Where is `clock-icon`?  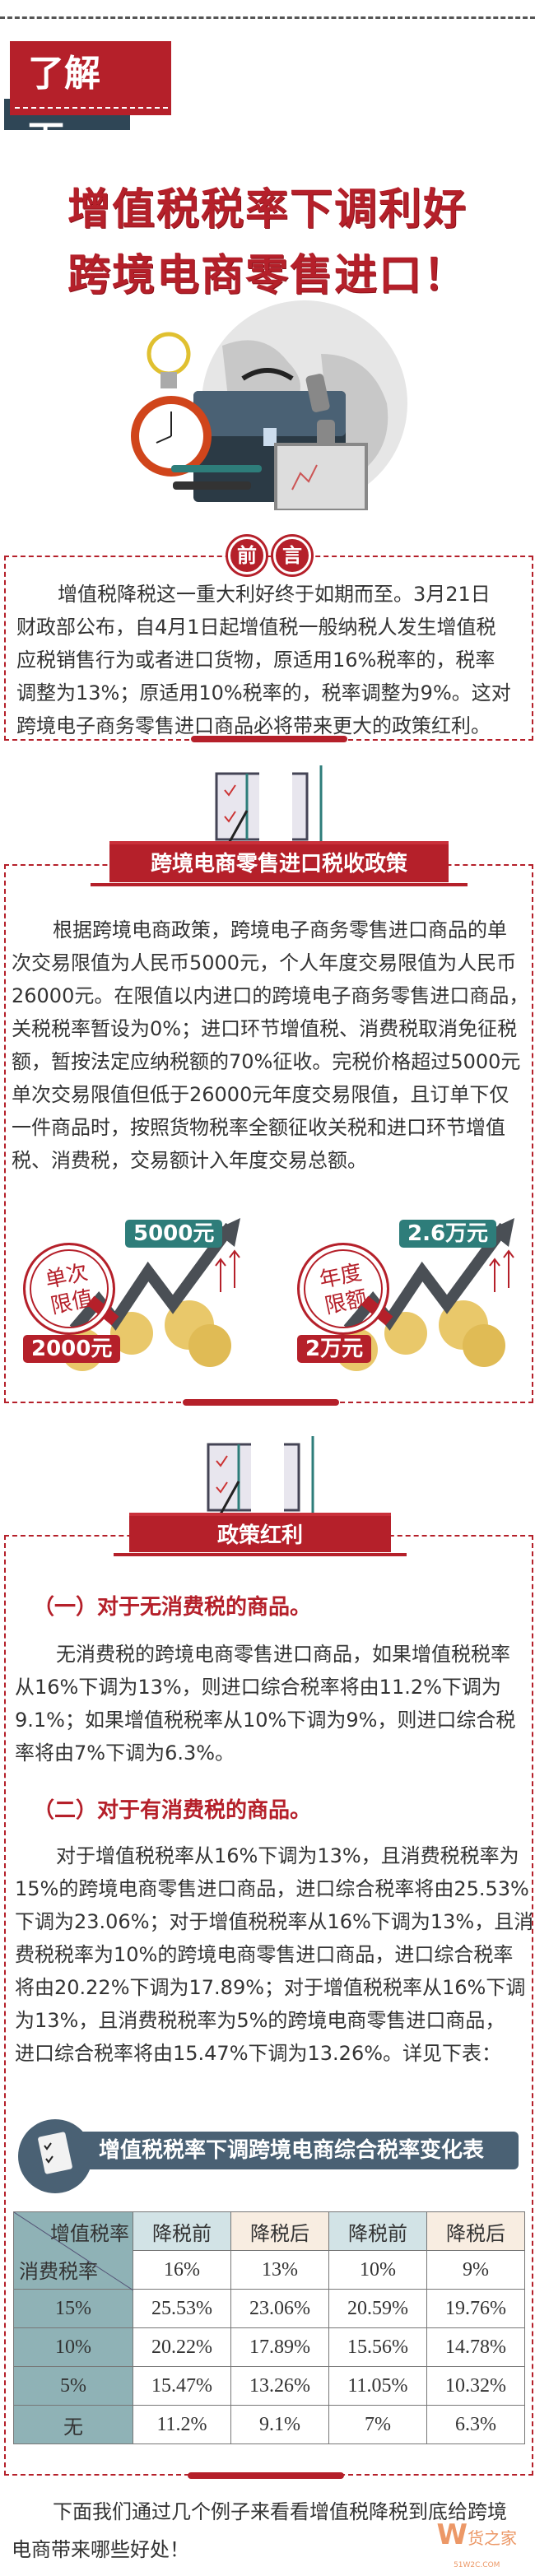 clock-icon is located at coordinates (171, 436).